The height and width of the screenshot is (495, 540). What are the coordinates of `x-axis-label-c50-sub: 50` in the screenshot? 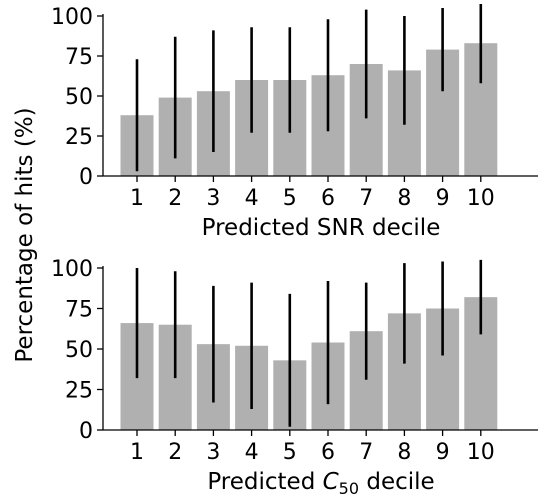 It's located at (349, 487).